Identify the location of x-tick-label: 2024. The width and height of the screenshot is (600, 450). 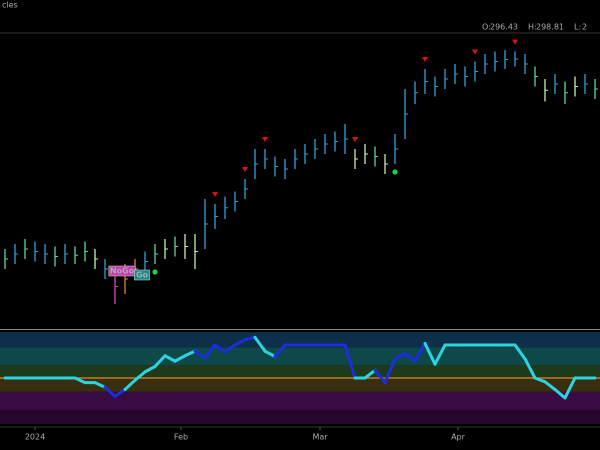
(35, 437).